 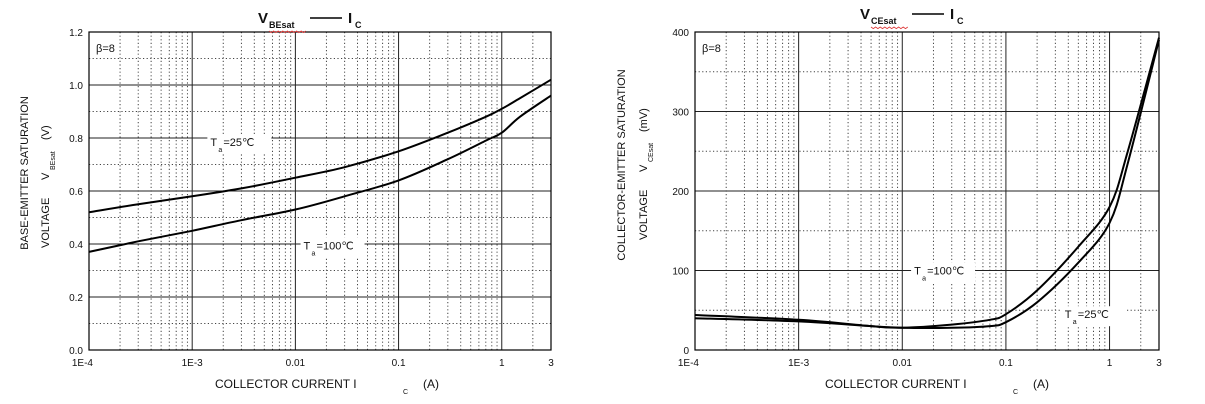 I want to click on chart-title: V BEsat I C, so click(x=310, y=22).